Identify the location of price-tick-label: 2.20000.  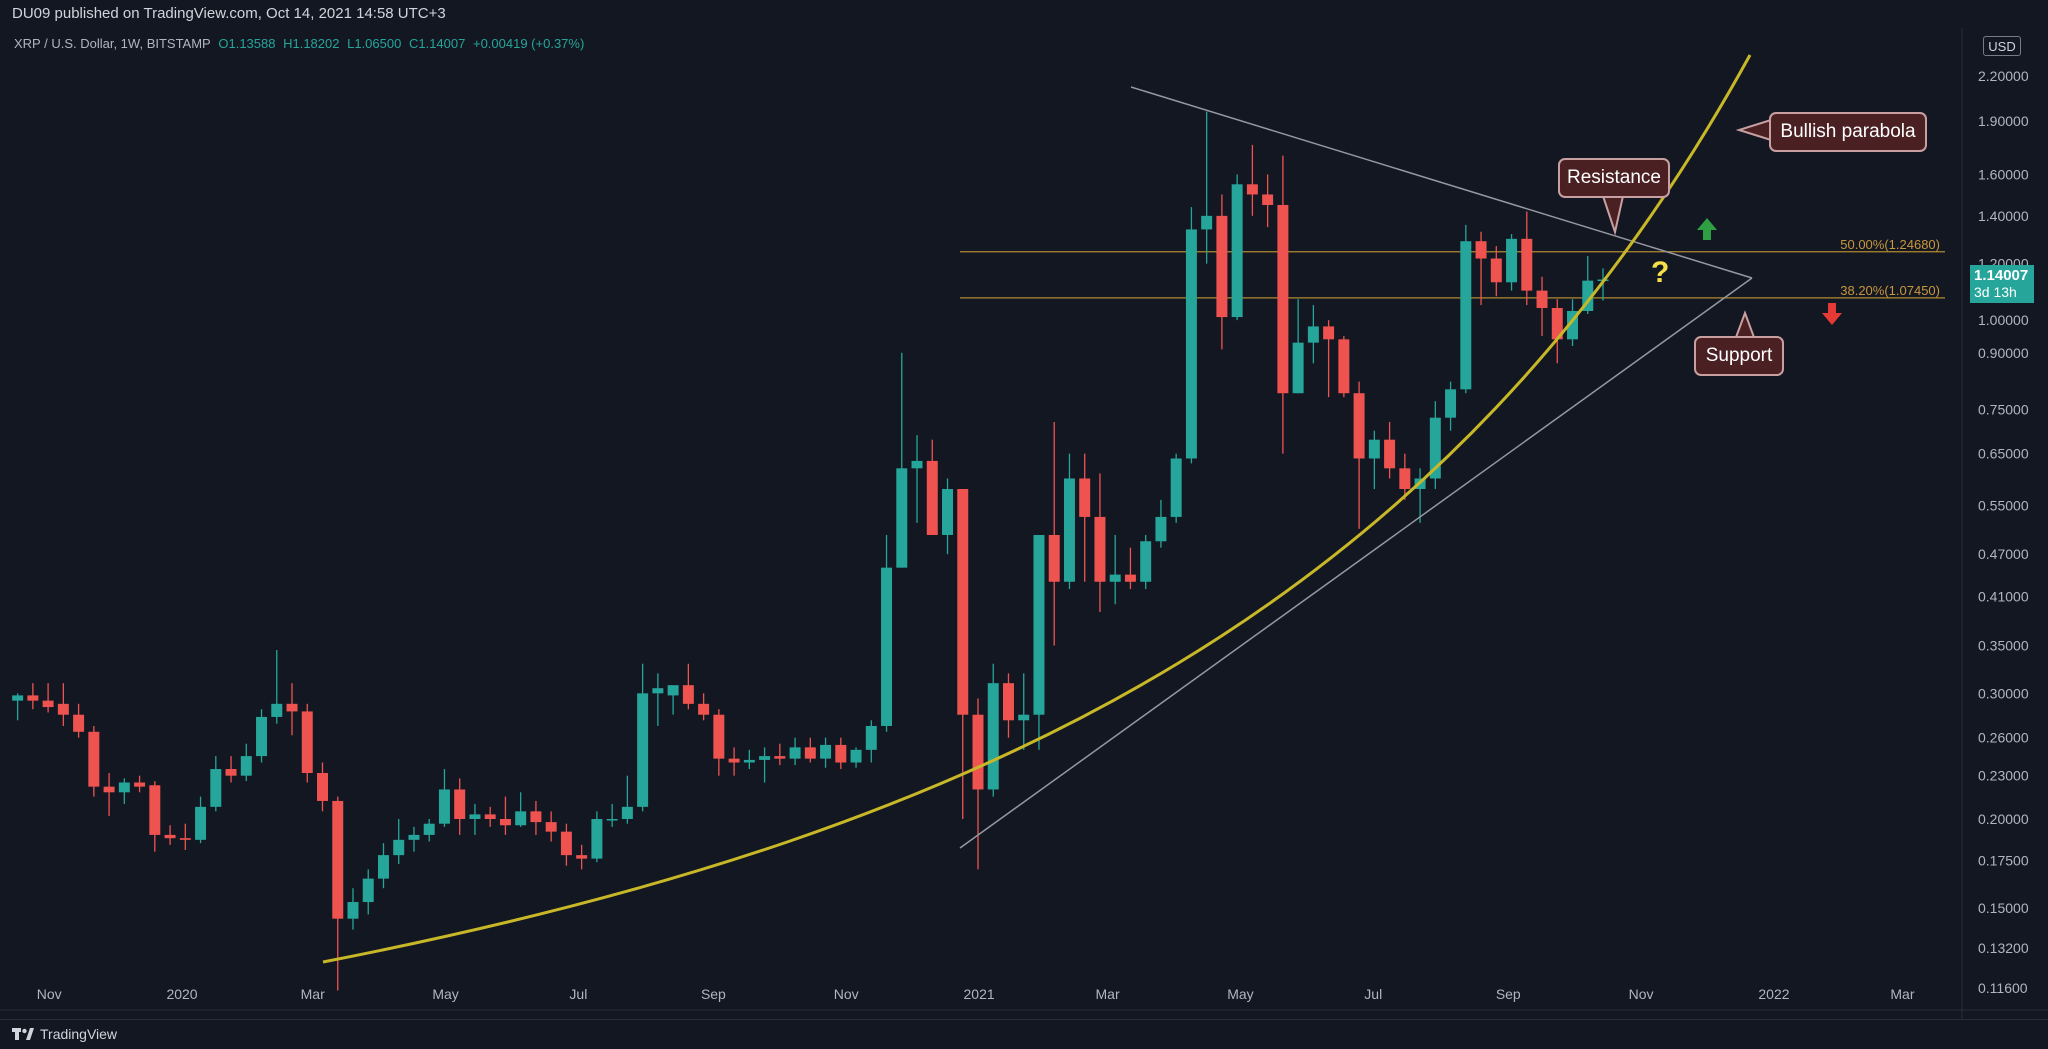
(2003, 76).